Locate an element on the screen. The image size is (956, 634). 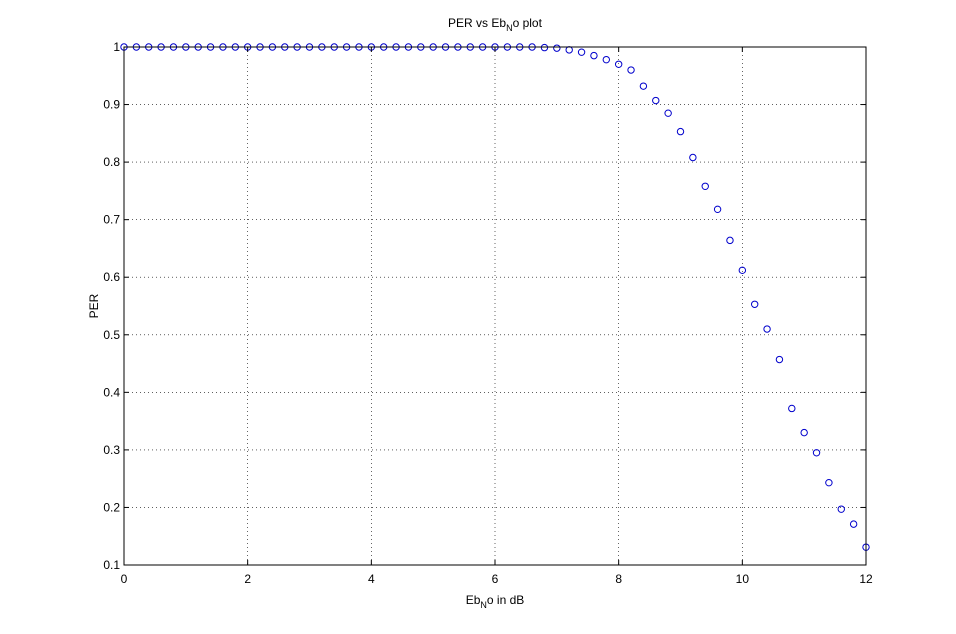
x-tick-label: 12 is located at coordinates (866, 579).